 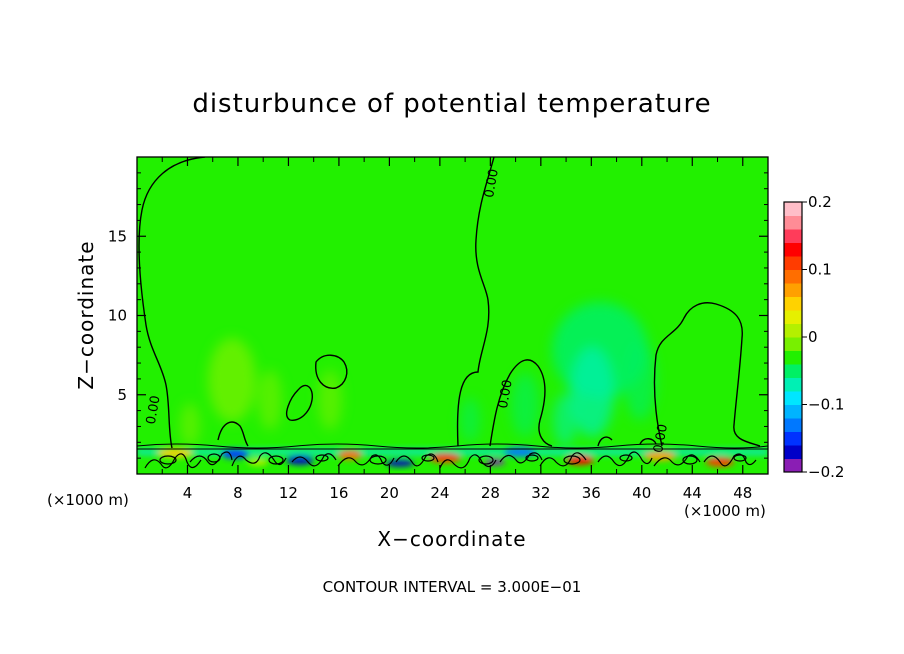 What do you see at coordinates (591, 493) in the screenshot?
I see `x-tick-label: 36` at bounding box center [591, 493].